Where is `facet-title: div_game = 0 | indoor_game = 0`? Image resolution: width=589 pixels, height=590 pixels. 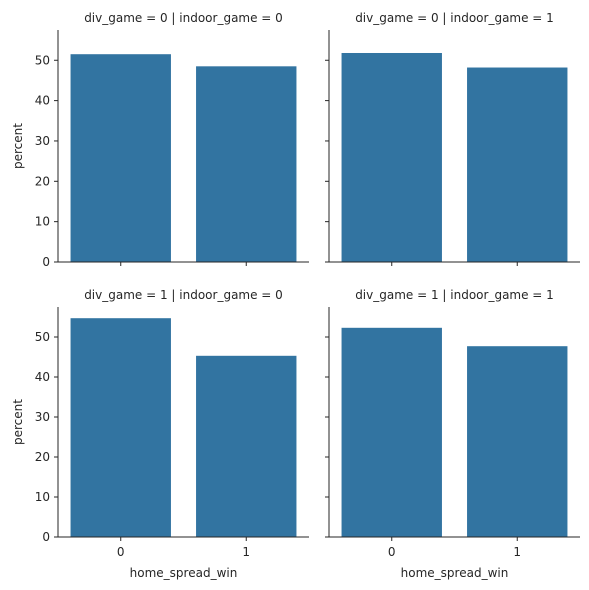
facet-title: div_game = 0 | indoor_game = 0 is located at coordinates (183, 18).